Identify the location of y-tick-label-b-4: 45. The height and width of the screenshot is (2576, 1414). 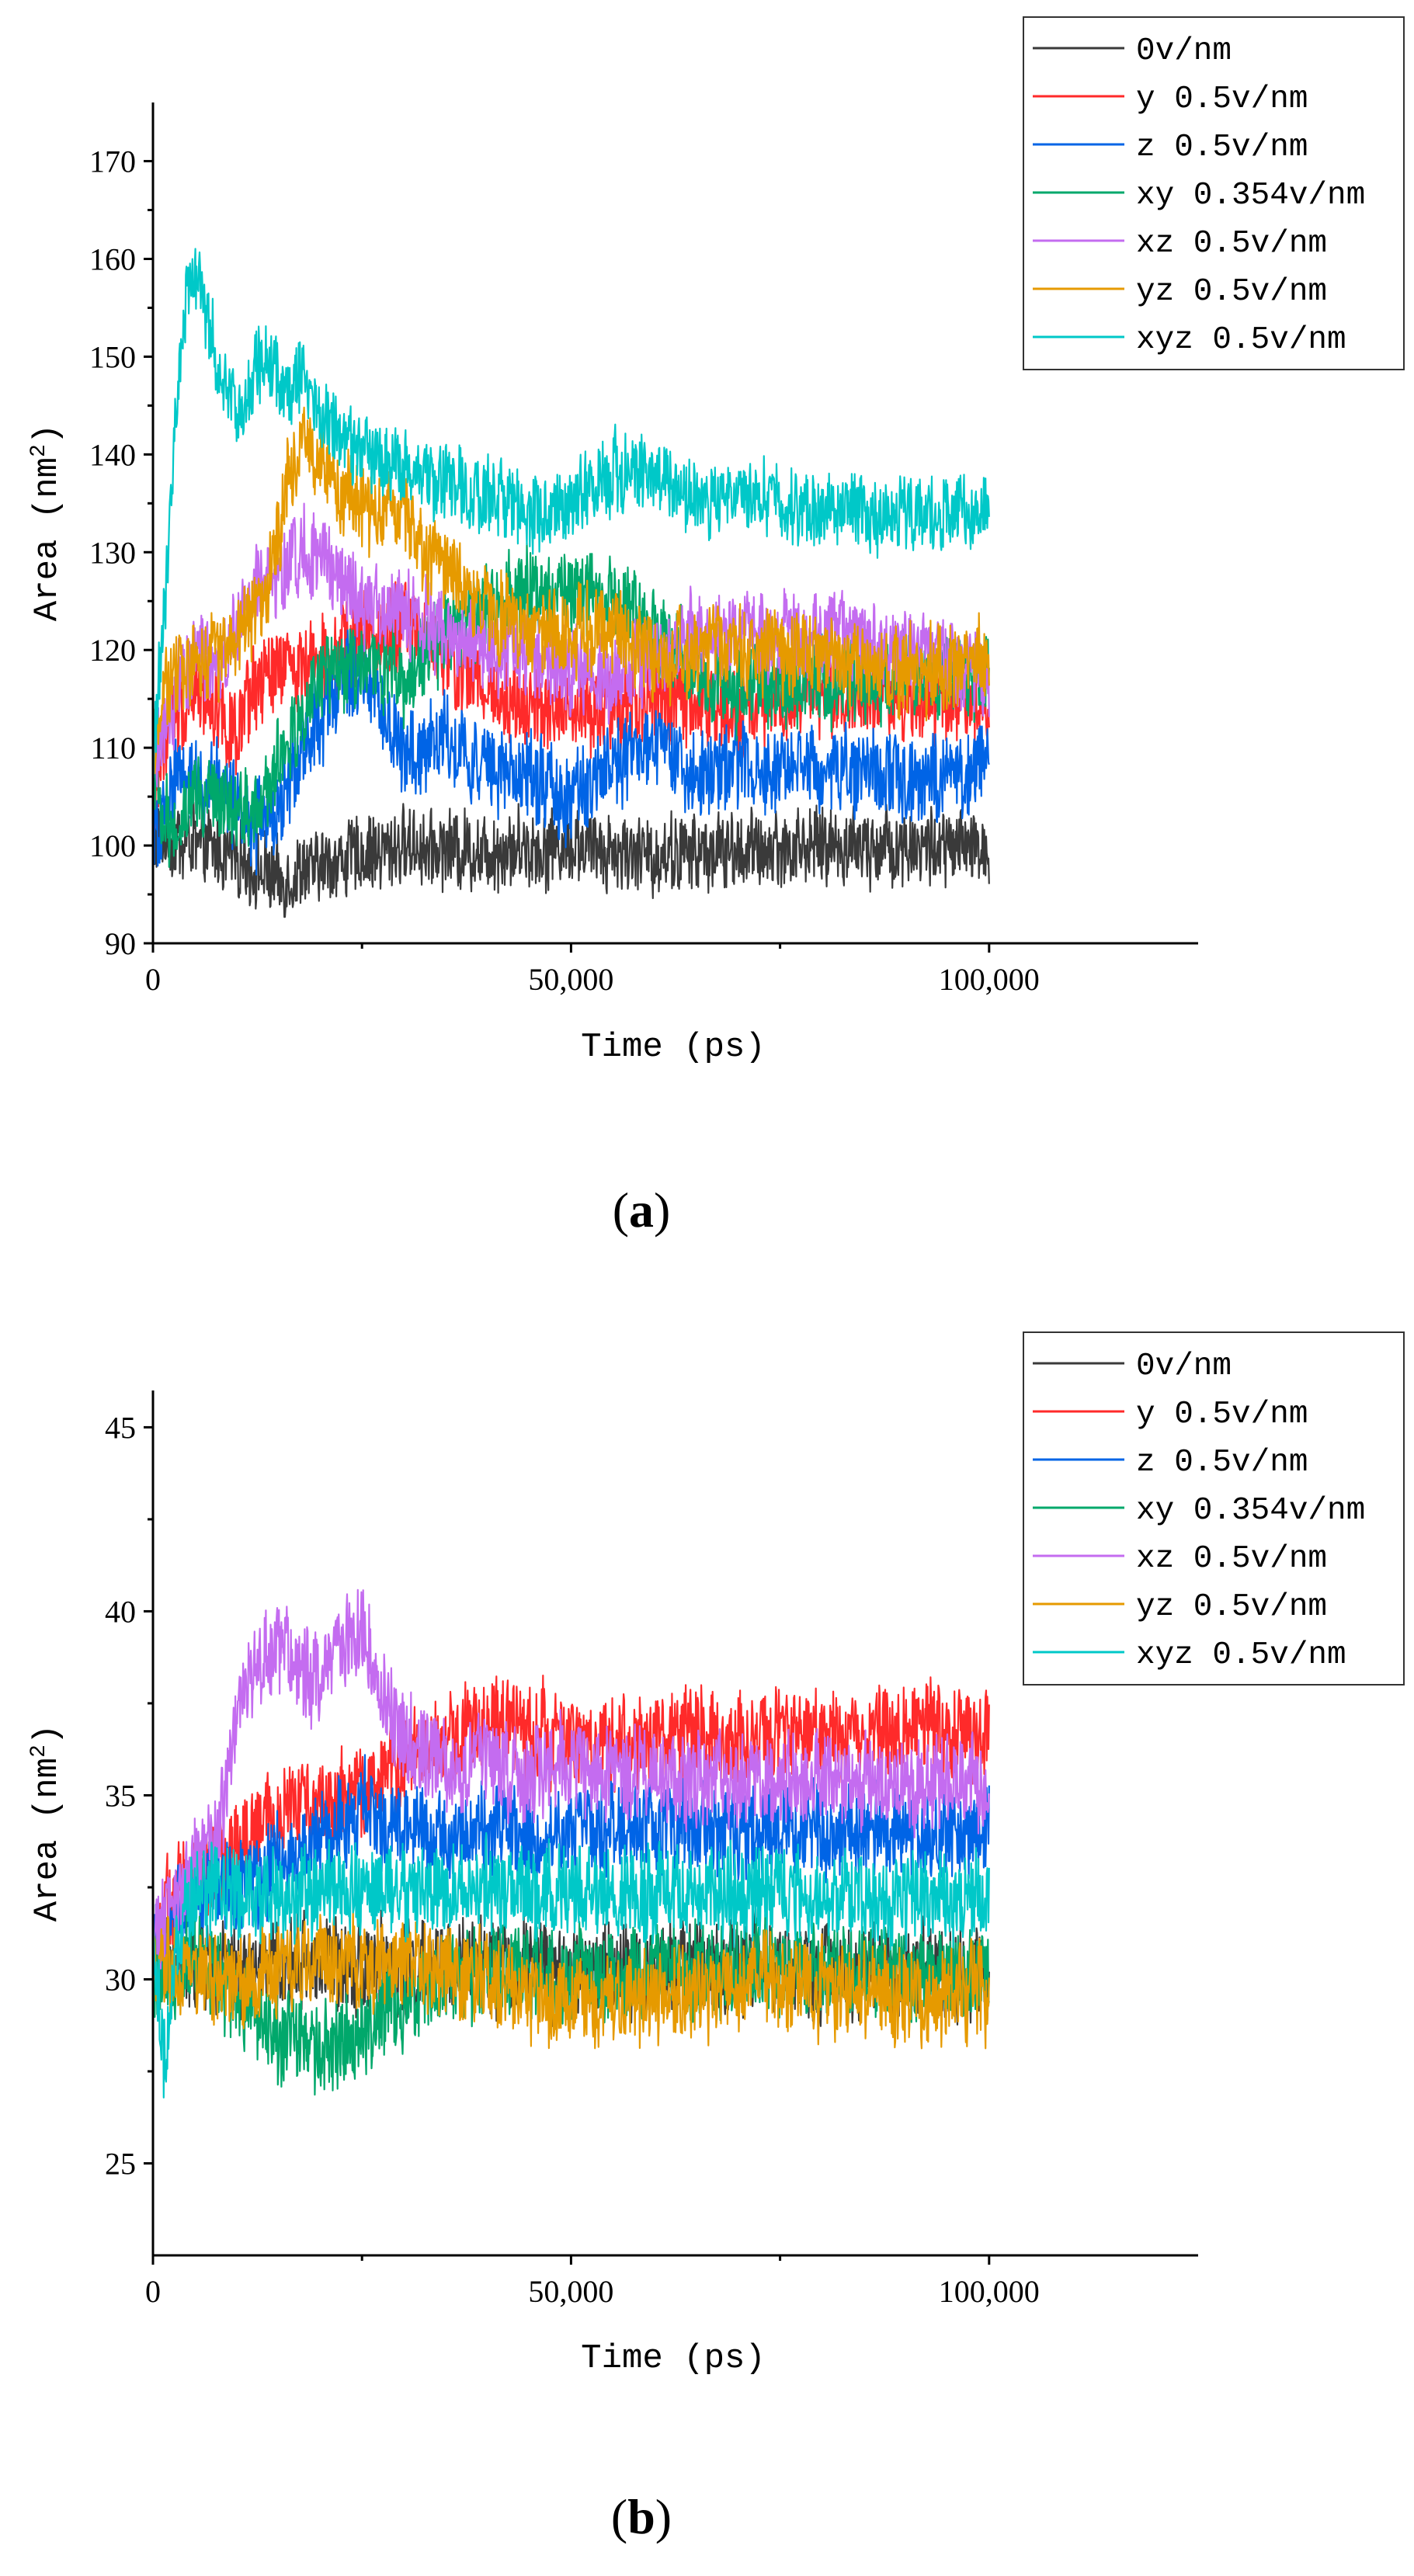
(120, 1427).